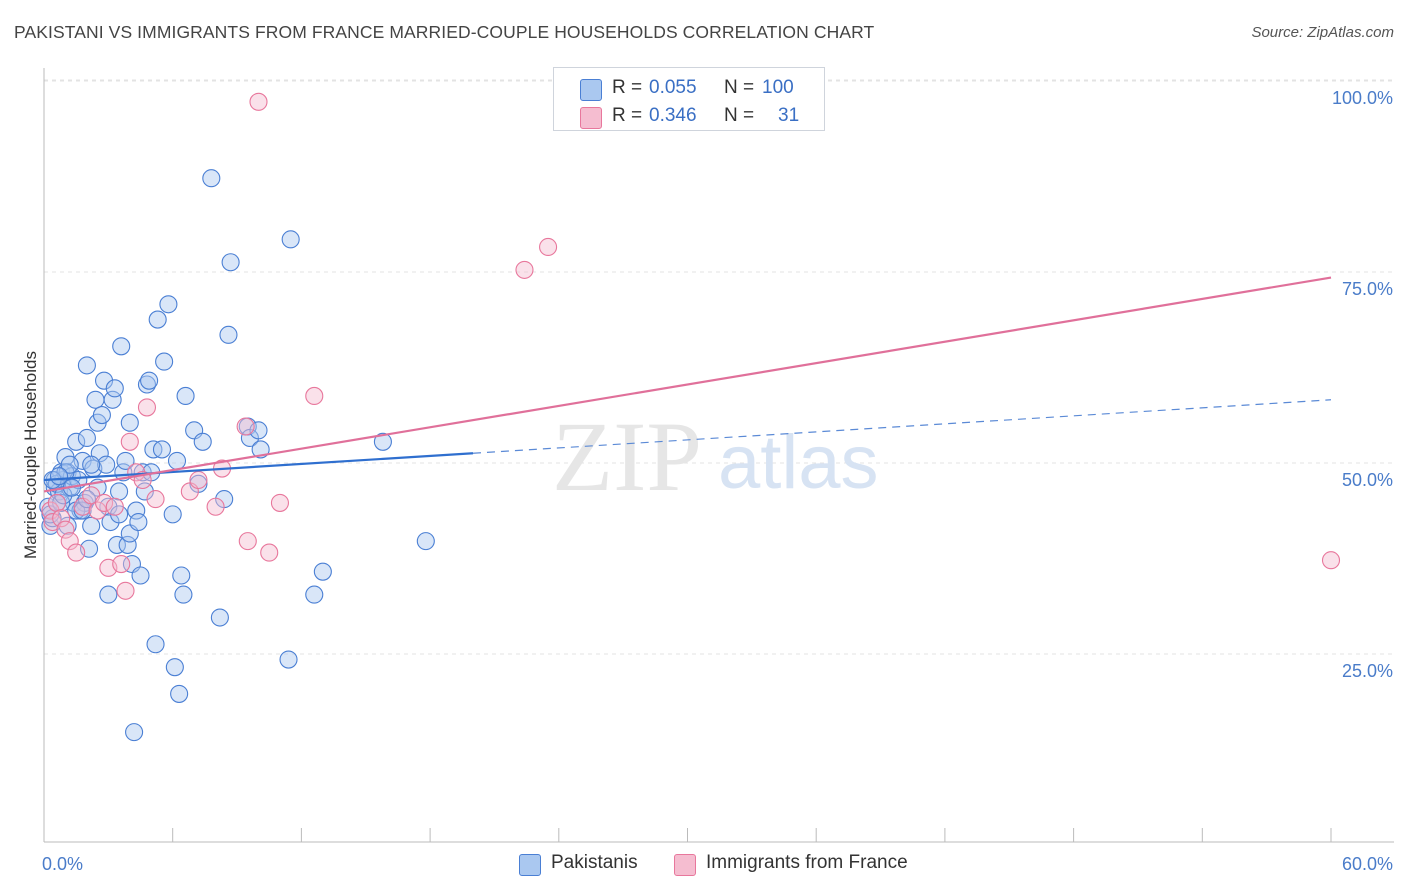 This screenshot has width=1406, height=892. Describe the element at coordinates (1367, 671) in the screenshot. I see `y-tick-label: 25.0%` at that location.